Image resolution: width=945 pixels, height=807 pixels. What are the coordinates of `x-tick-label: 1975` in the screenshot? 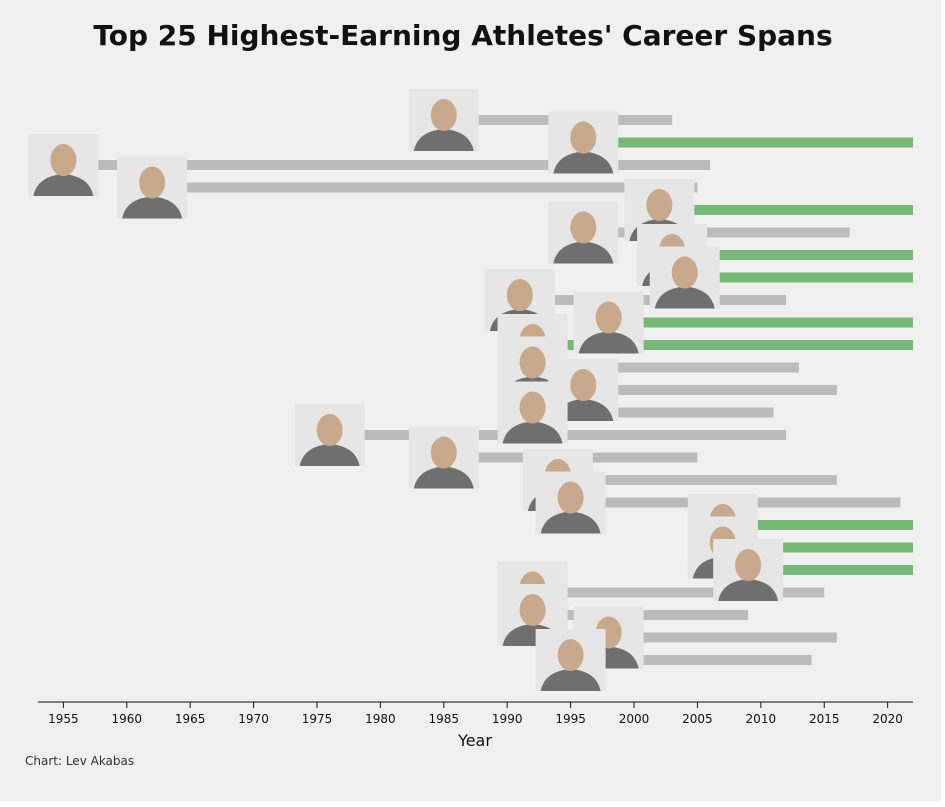 It's located at (317, 719).